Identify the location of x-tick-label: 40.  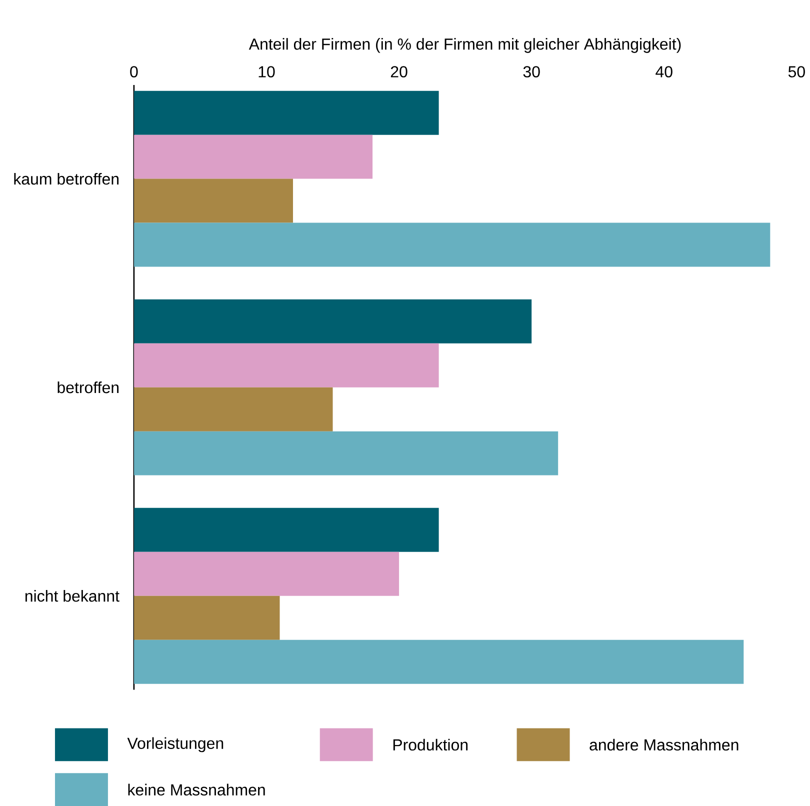
(664, 72).